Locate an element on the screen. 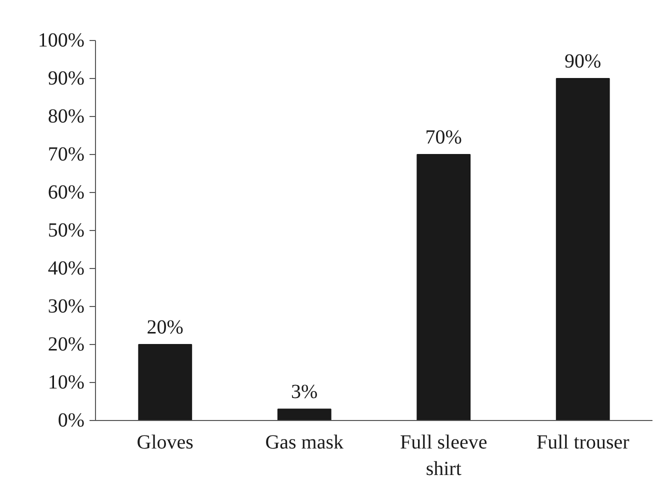 This screenshot has height=486, width=664. y-tick-label: 10% is located at coordinates (66, 383).